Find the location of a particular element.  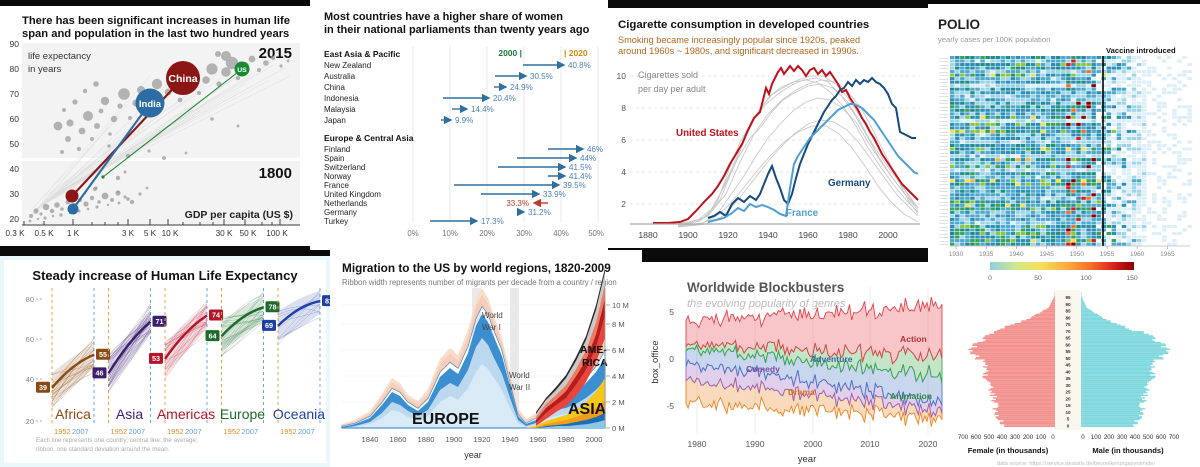

value-badge is located at coordinates (99, 373).